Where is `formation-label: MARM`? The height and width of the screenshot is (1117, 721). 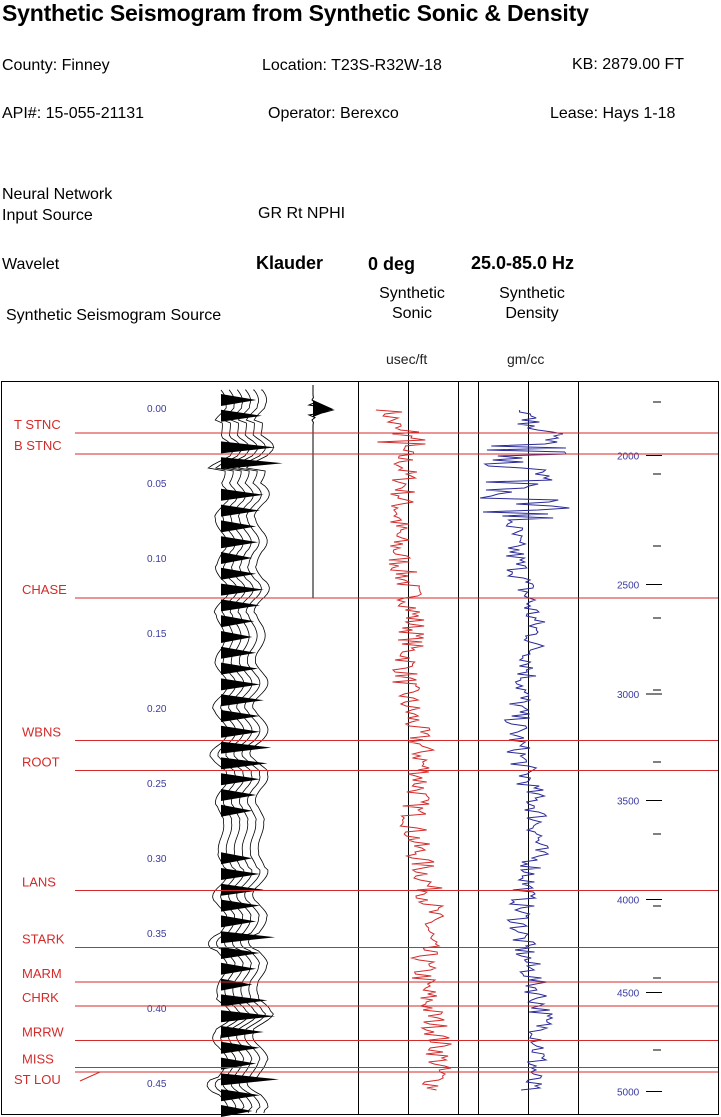 formation-label: MARM is located at coordinates (42, 973).